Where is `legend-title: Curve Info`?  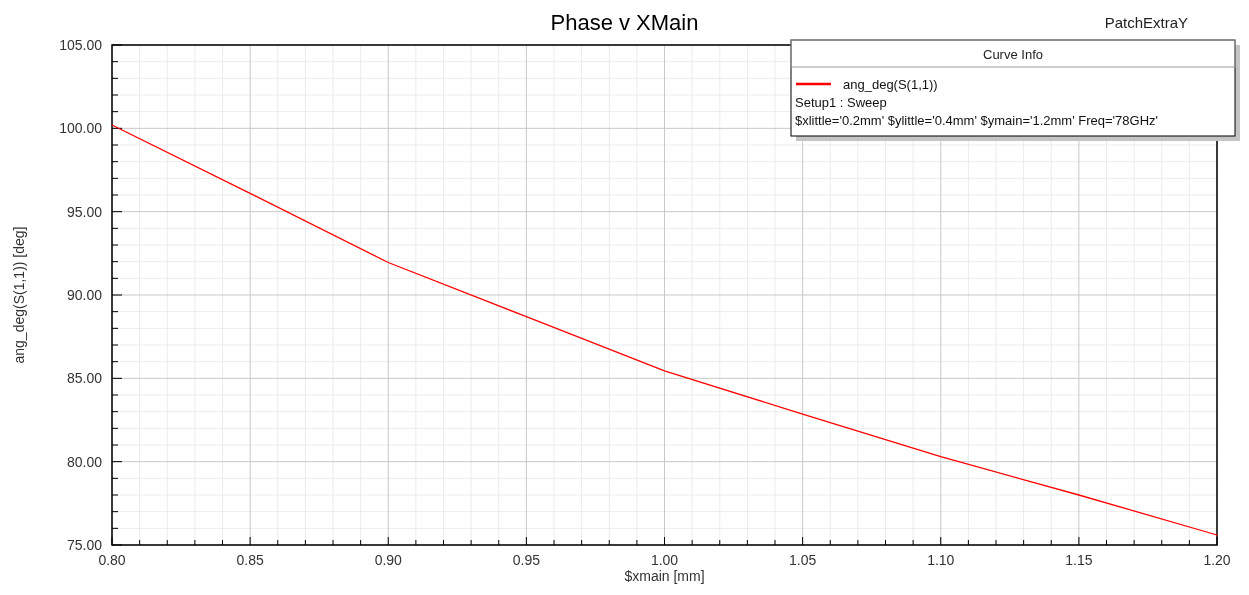 legend-title: Curve Info is located at coordinates (1013, 54).